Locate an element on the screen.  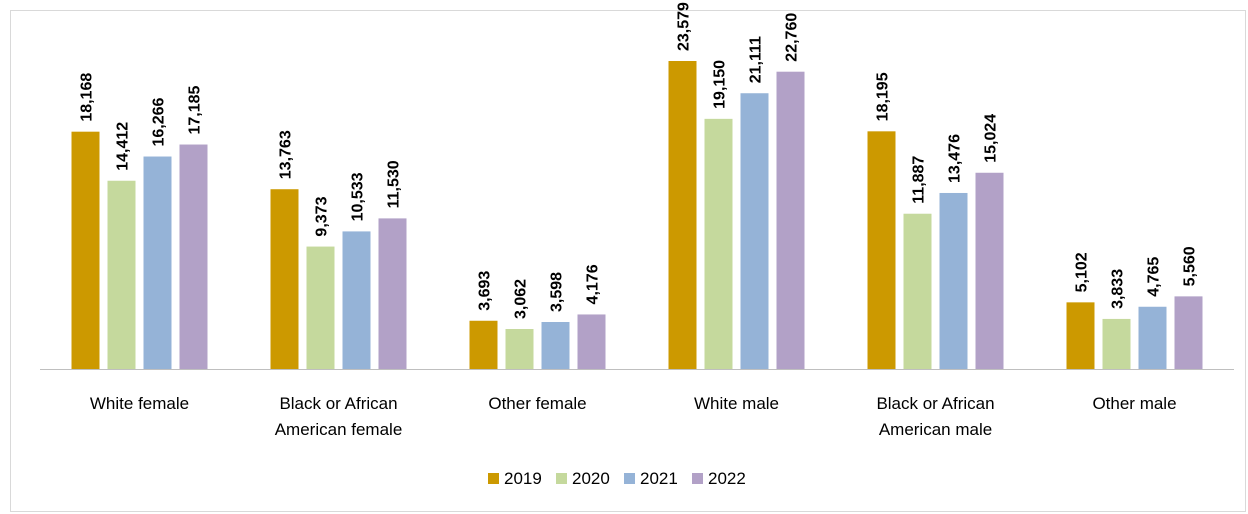
legend-label-2019: 2019 is located at coordinates (523, 478).